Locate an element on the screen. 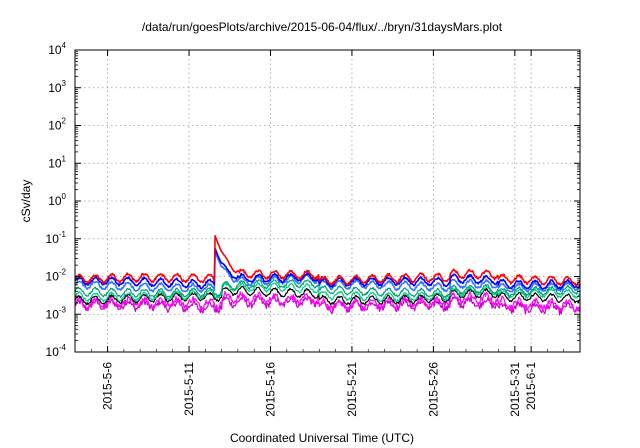  y-tick-label: 10² is located at coordinates (57, 125).